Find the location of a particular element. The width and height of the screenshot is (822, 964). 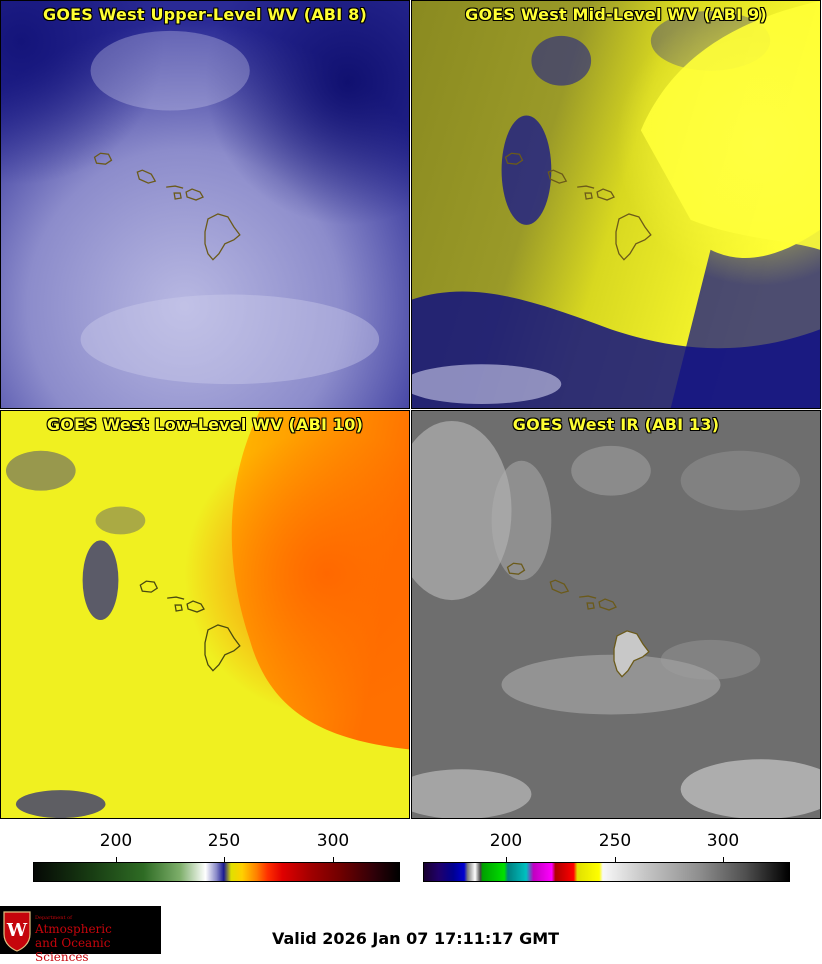

wv-colorbar-tick-label: 250 is located at coordinates (224, 841).